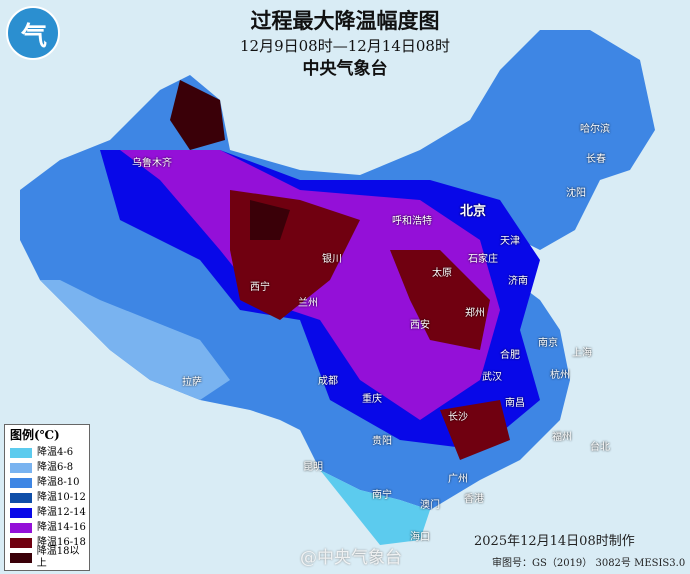 The height and width of the screenshot is (574, 690). Describe the element at coordinates (595, 129) in the screenshot. I see `city-label: 哈尔滨` at that location.